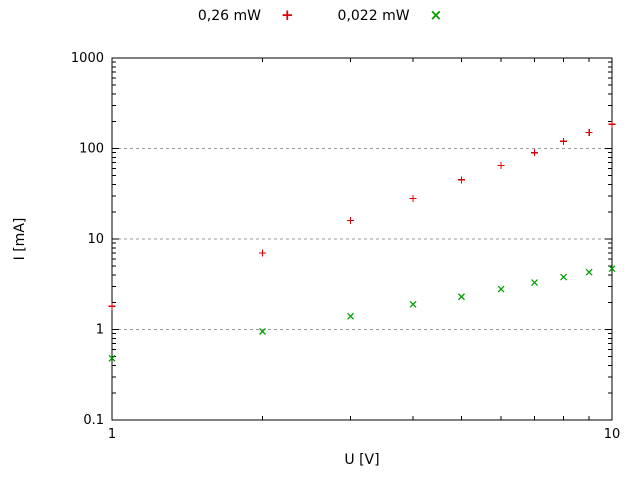 This screenshot has height=480, width=640. I want to click on cross-marker-icon: ×, so click(436, 15).